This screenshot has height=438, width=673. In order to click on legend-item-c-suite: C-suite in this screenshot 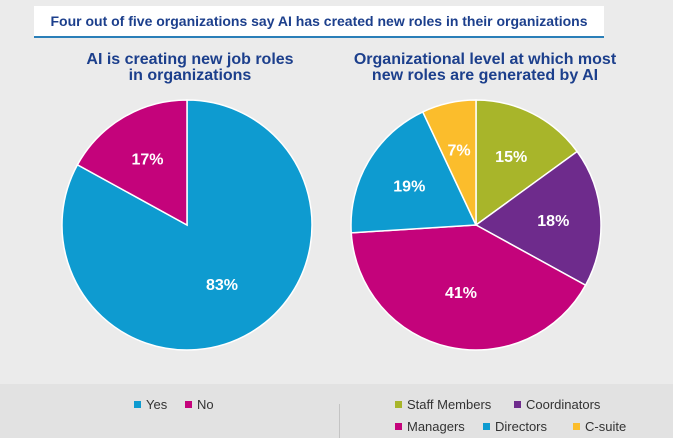, I will do `click(599, 427)`.